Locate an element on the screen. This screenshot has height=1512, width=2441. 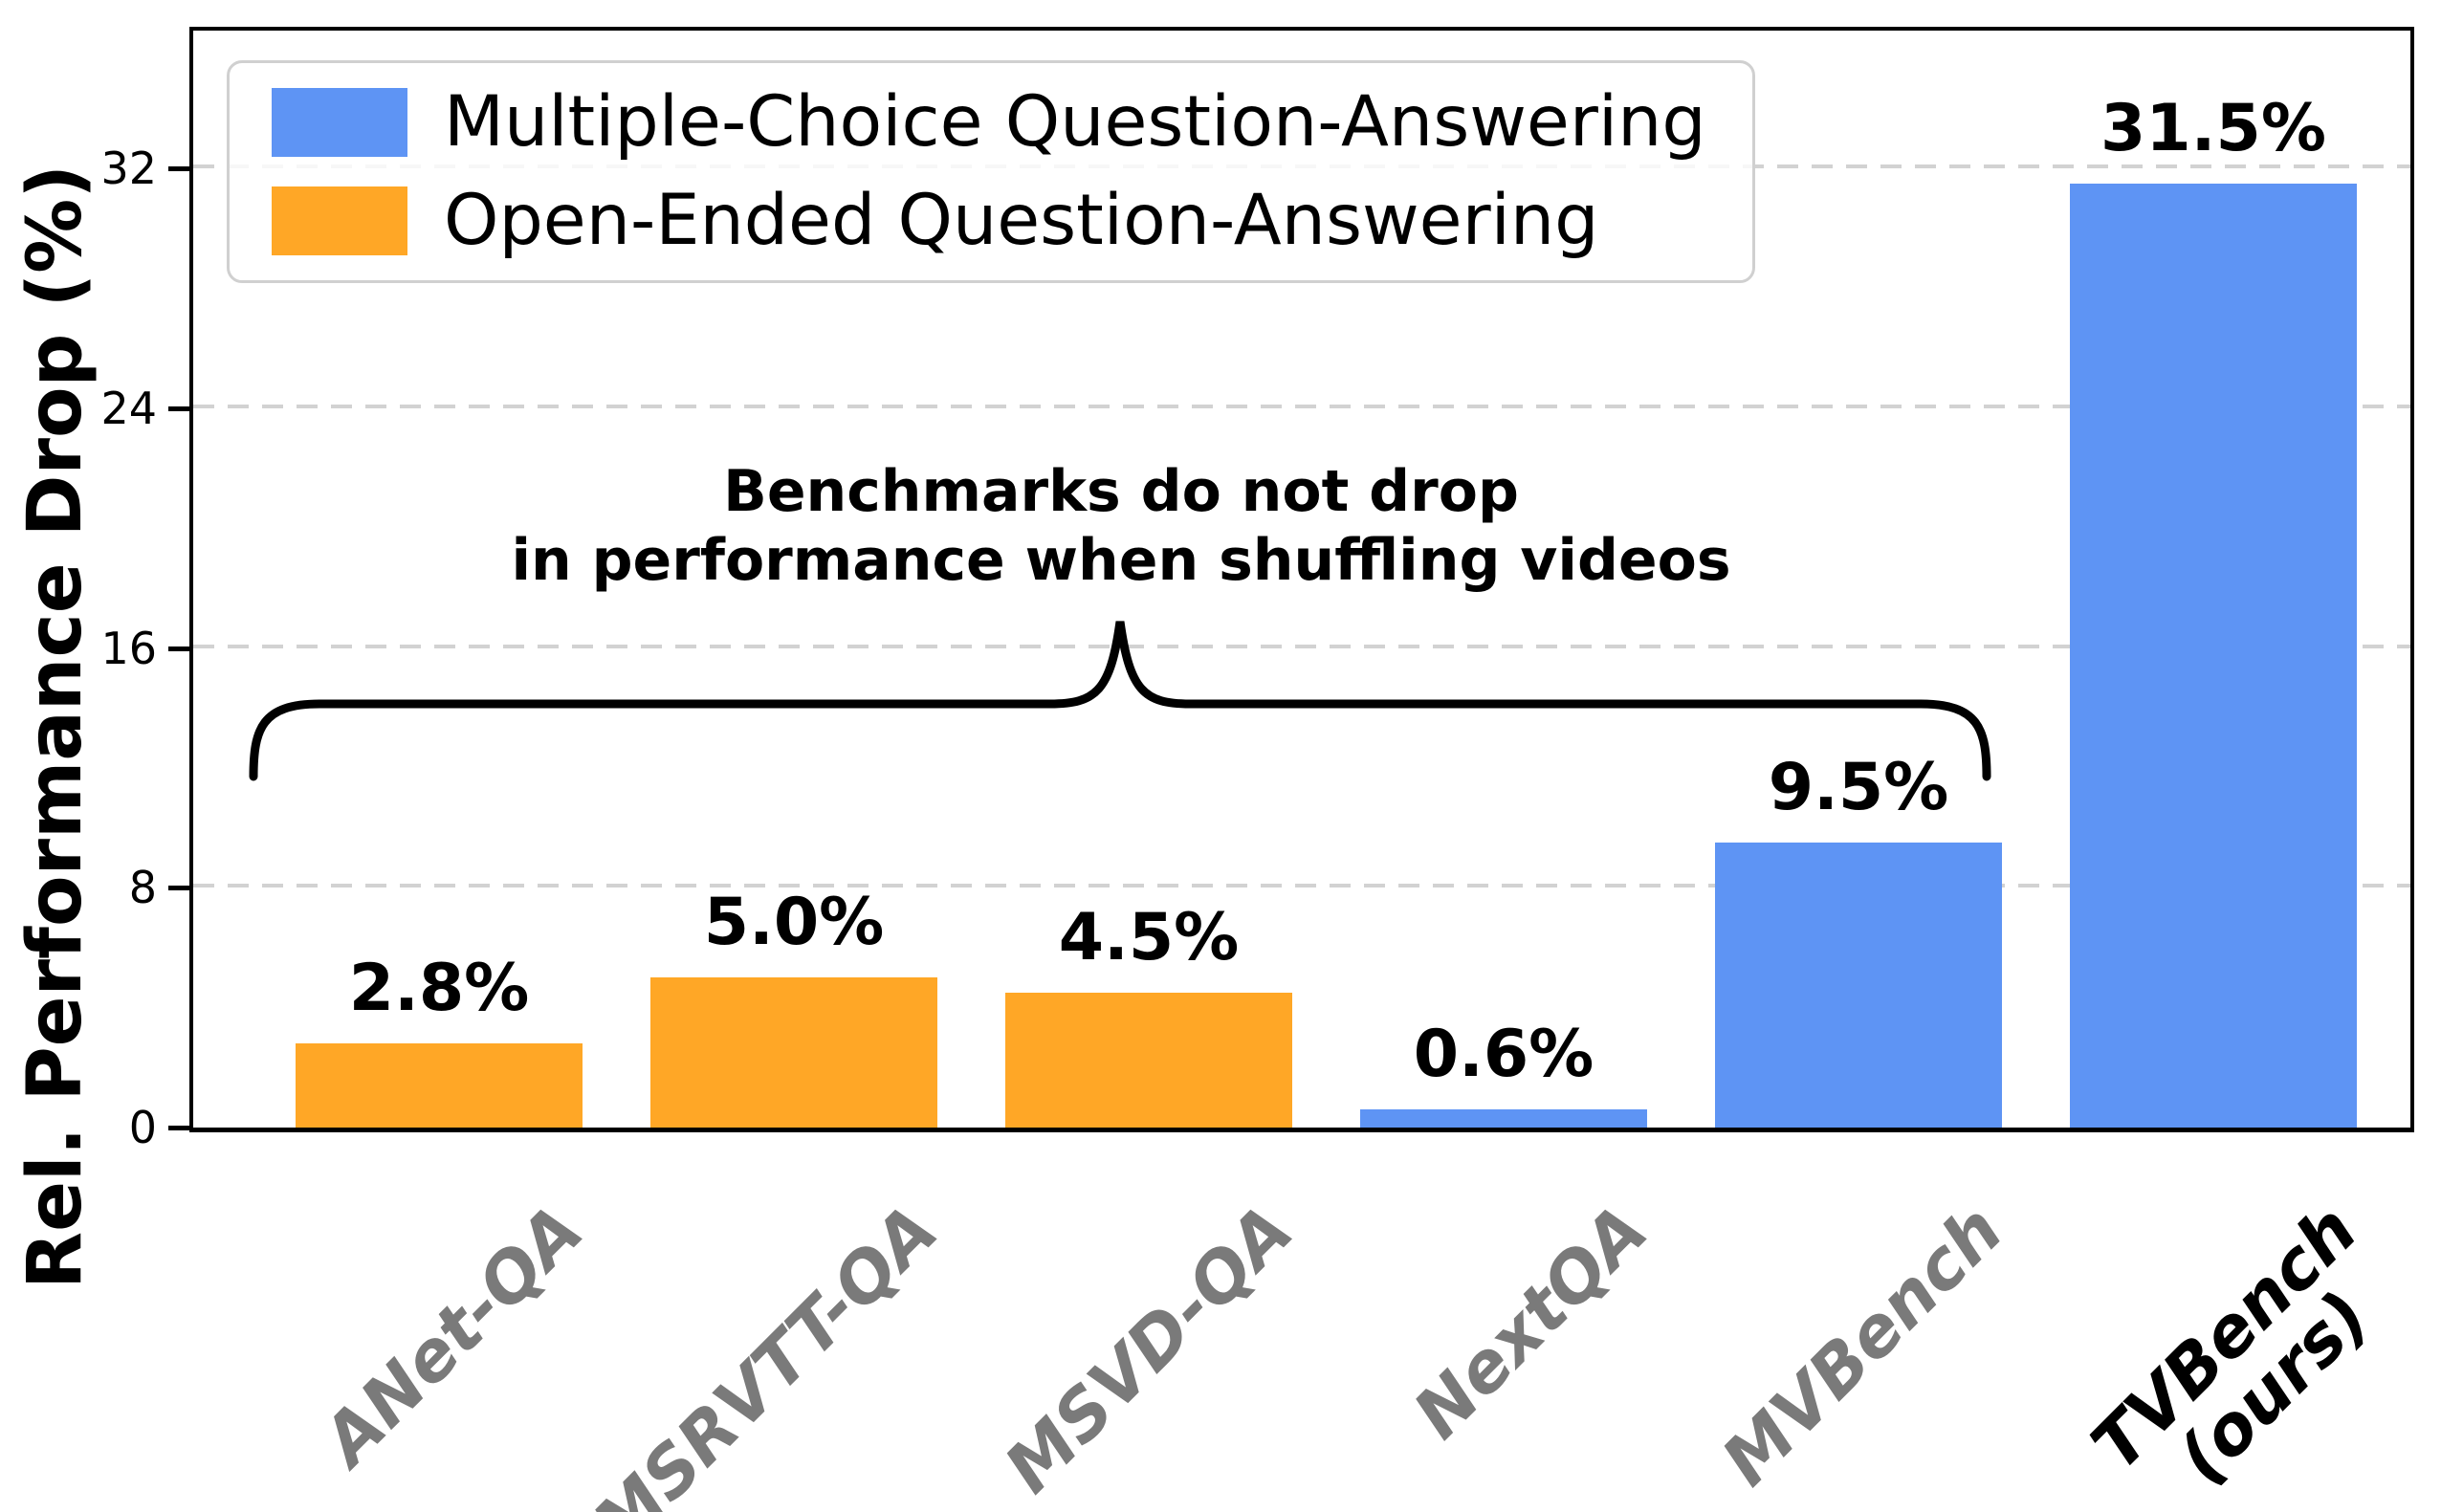
x-tick-label-msrvtt-qa: MSRVTT-QA is located at coordinates (765, 1350).